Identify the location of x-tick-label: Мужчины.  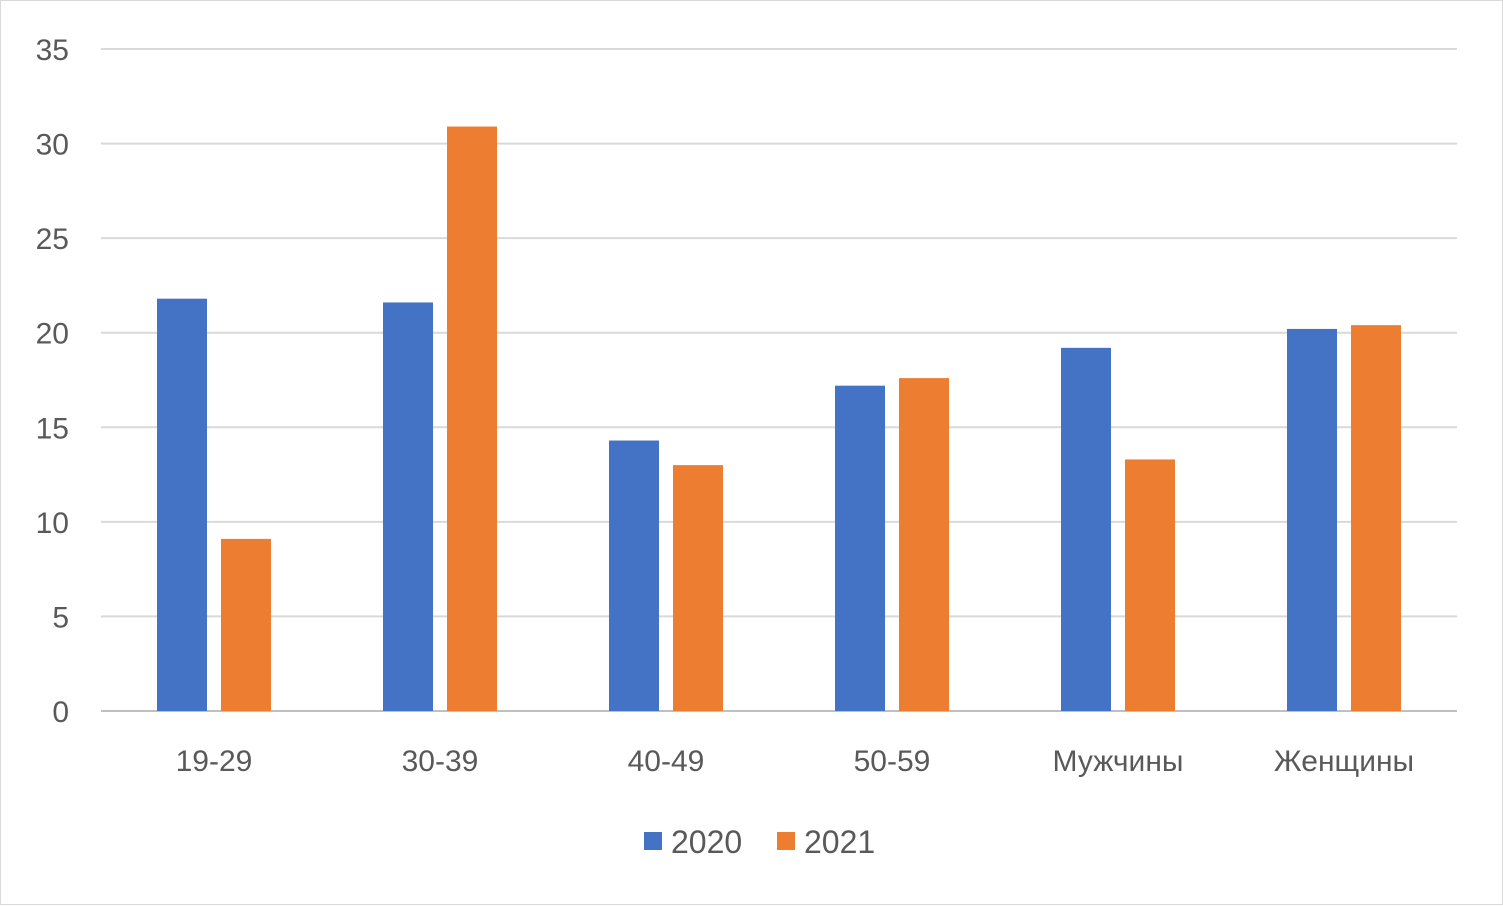
(1118, 761).